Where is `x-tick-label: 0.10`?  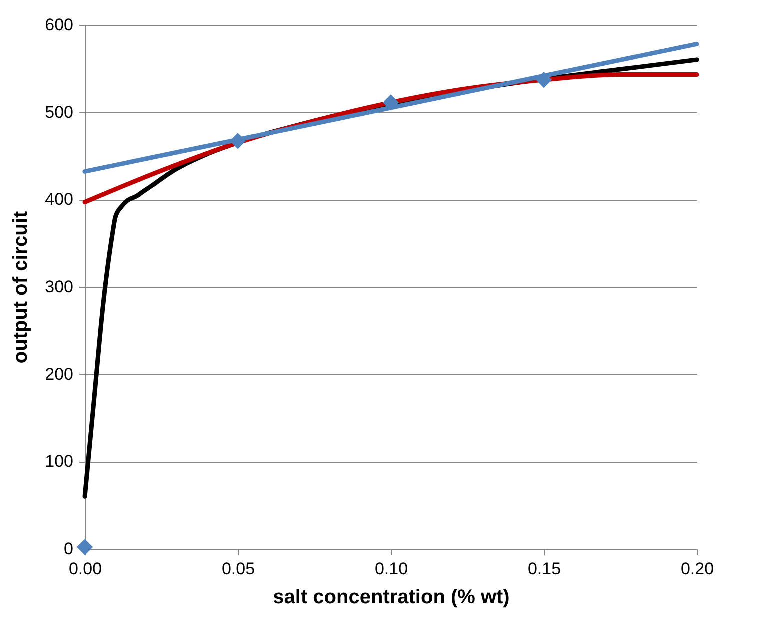 x-tick-label: 0.10 is located at coordinates (391, 569).